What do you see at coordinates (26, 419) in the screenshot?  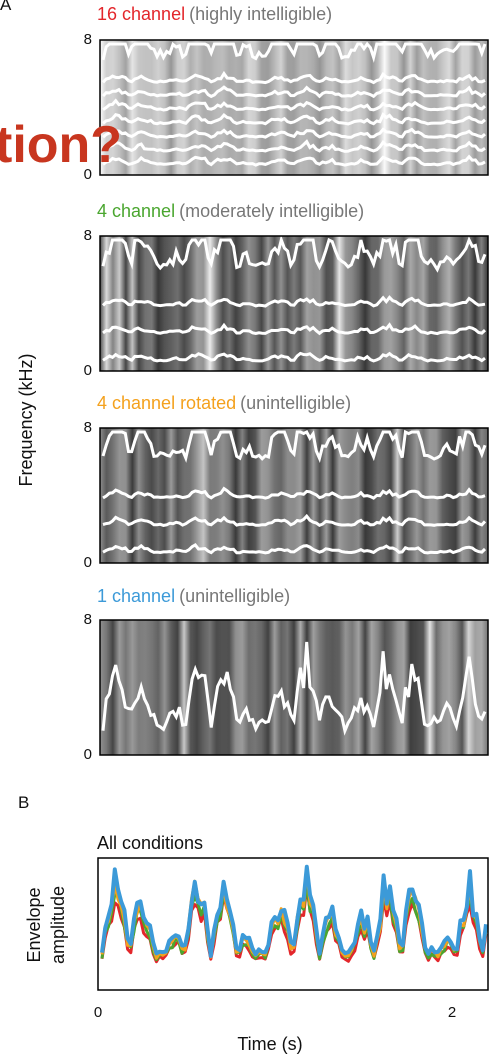 I see `y-axis-label: Frequency (kHz)` at bounding box center [26, 419].